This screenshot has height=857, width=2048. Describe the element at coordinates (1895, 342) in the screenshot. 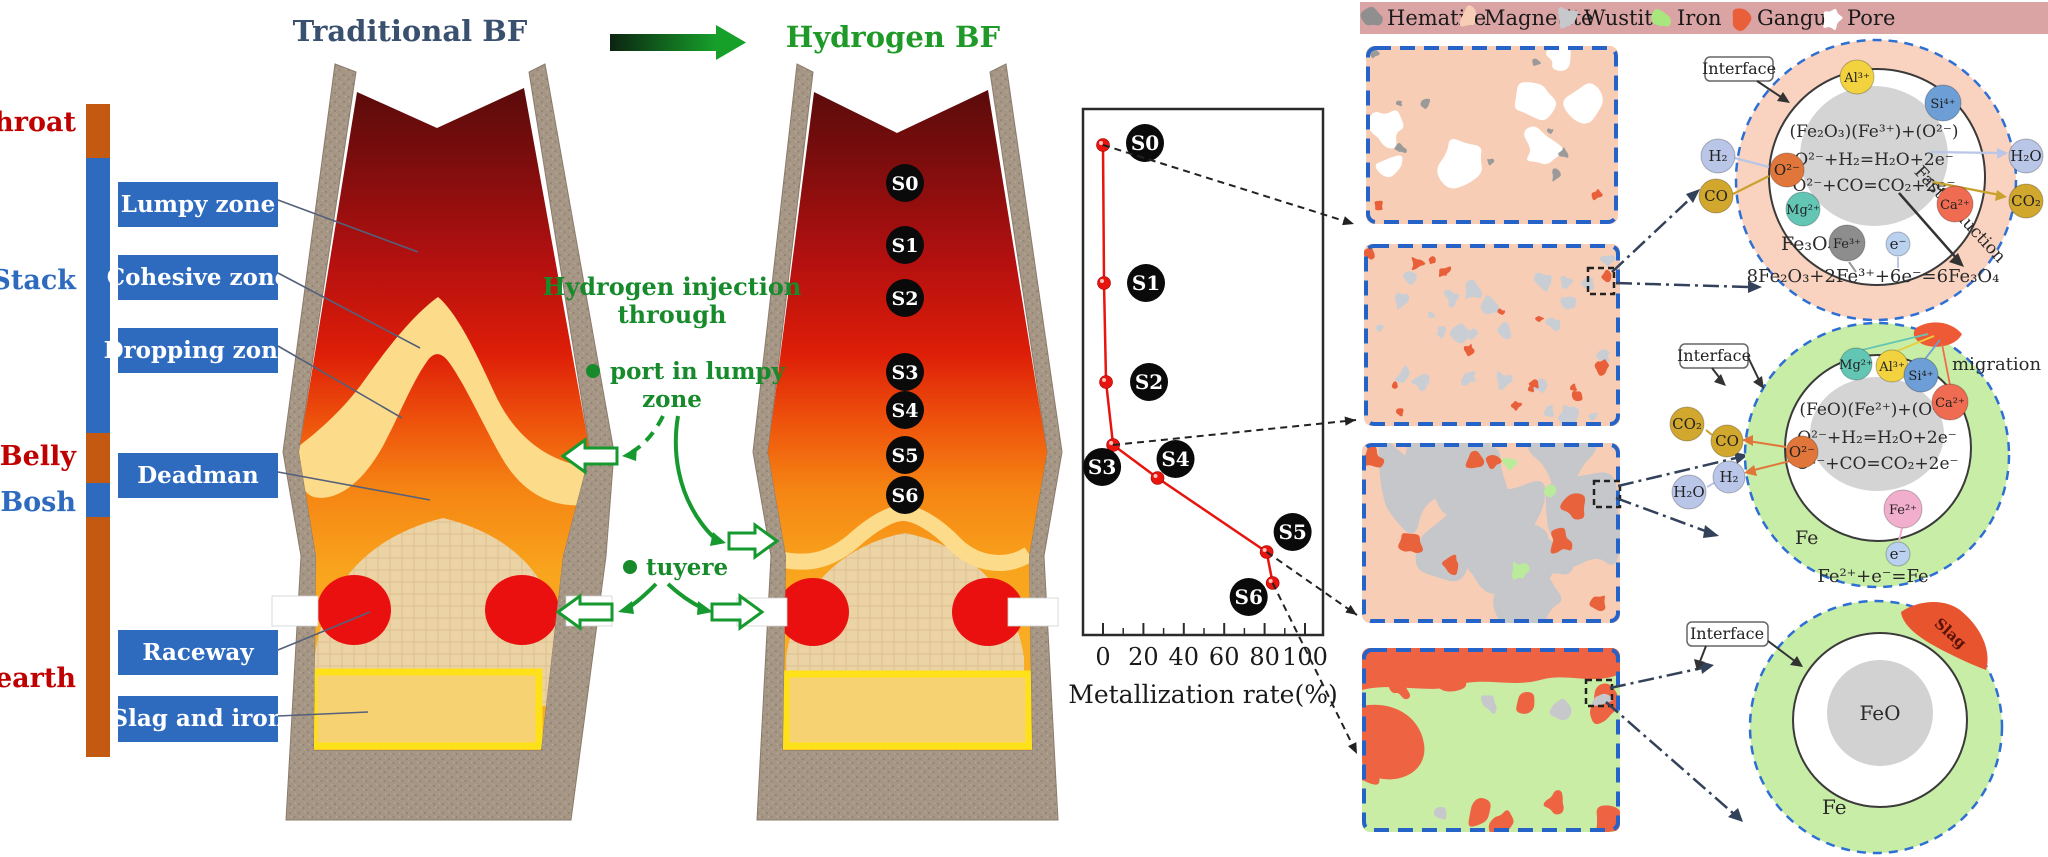

I see `mg-migration-link` at that location.